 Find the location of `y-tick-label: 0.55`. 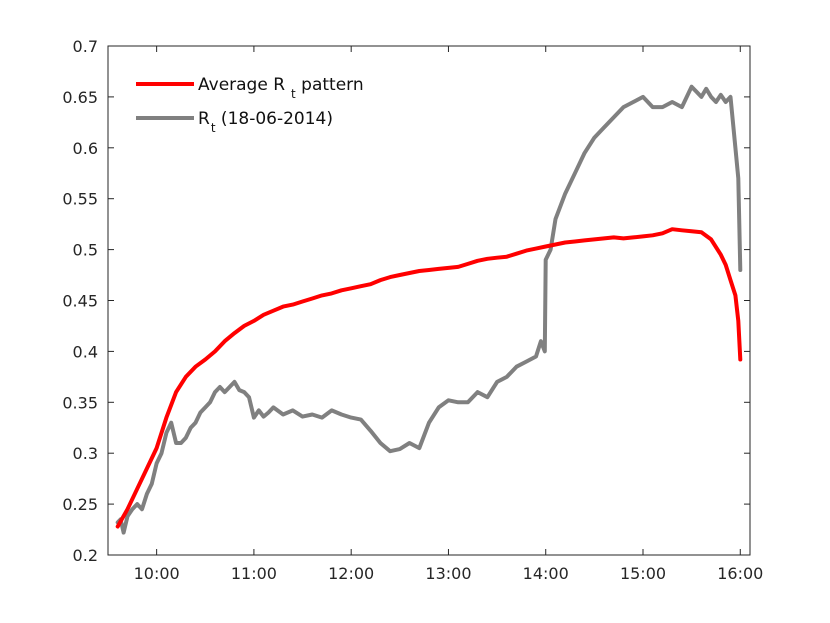

y-tick-label: 0.55 is located at coordinates (80, 199).